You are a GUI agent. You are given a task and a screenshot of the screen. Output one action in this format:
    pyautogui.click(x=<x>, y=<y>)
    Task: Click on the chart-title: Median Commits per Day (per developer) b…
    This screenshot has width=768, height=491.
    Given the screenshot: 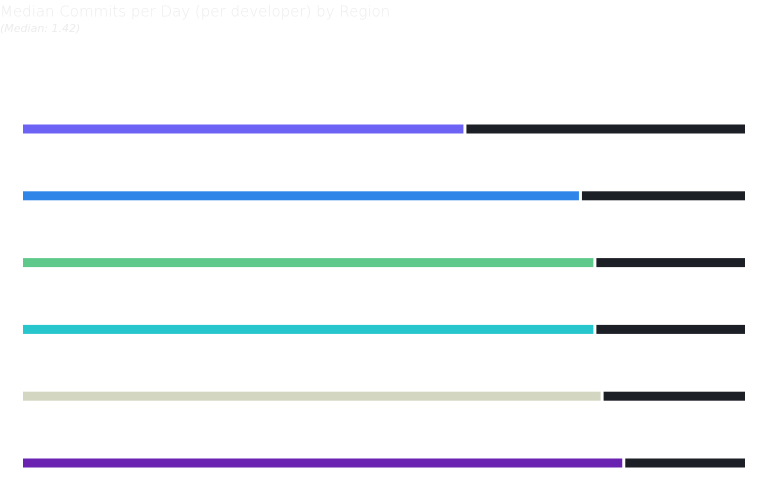 What is the action you would take?
    pyautogui.click(x=195, y=12)
    